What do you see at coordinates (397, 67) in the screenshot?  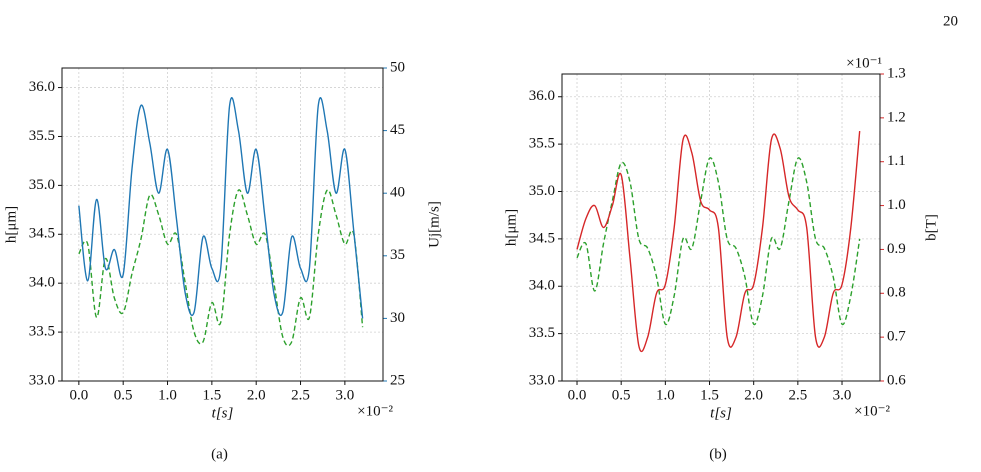 I see `y2-tick-label: 50` at bounding box center [397, 67].